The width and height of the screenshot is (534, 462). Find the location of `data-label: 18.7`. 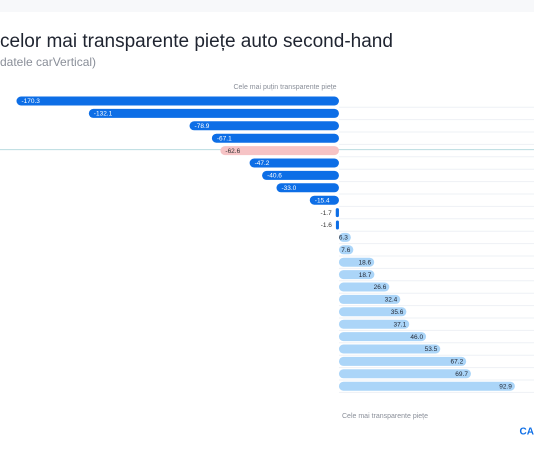

data-label: 18.7 is located at coordinates (365, 275).